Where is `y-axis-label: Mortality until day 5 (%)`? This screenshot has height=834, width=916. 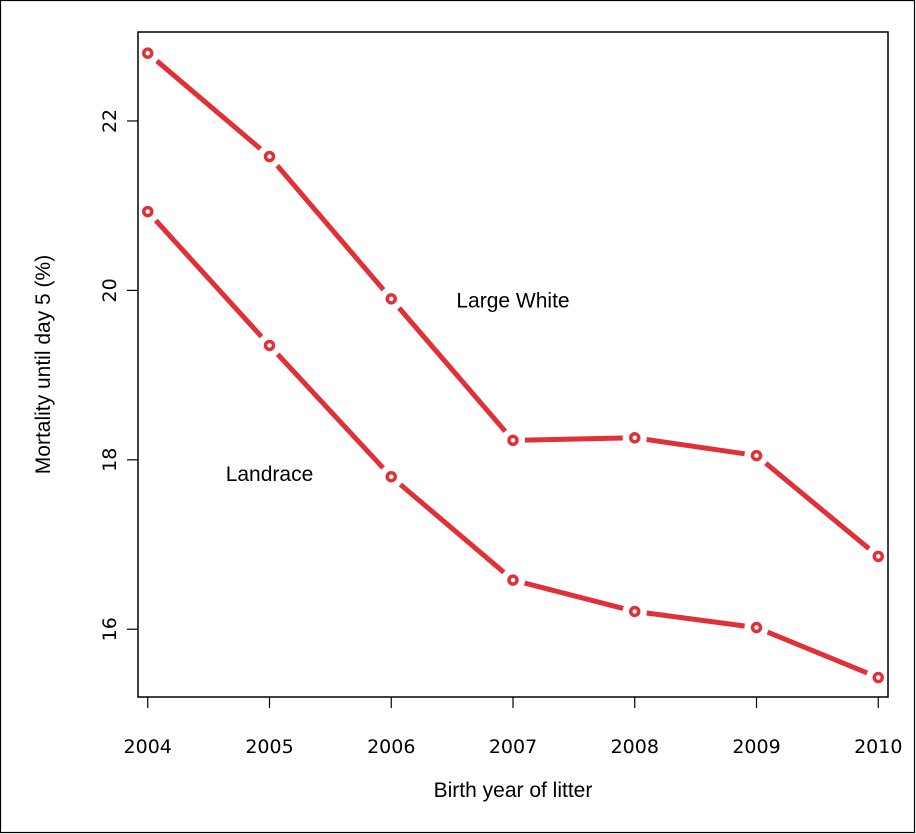 y-axis-label: Mortality until day 5 (%) is located at coordinates (43, 364).